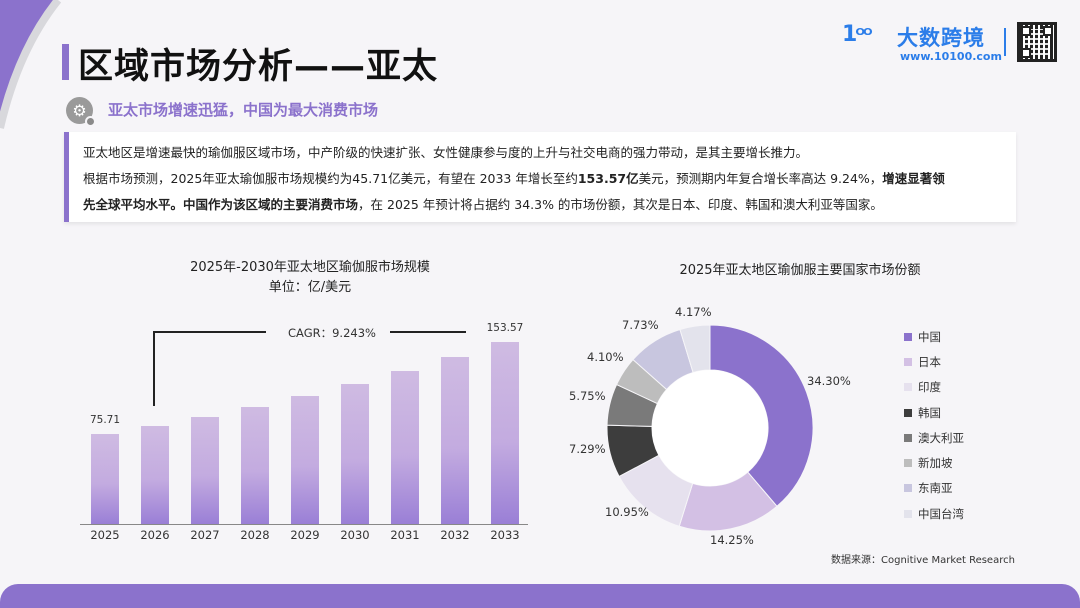  Describe the element at coordinates (941, 513) in the screenshot. I see `legend-label: 中国台湾` at that location.